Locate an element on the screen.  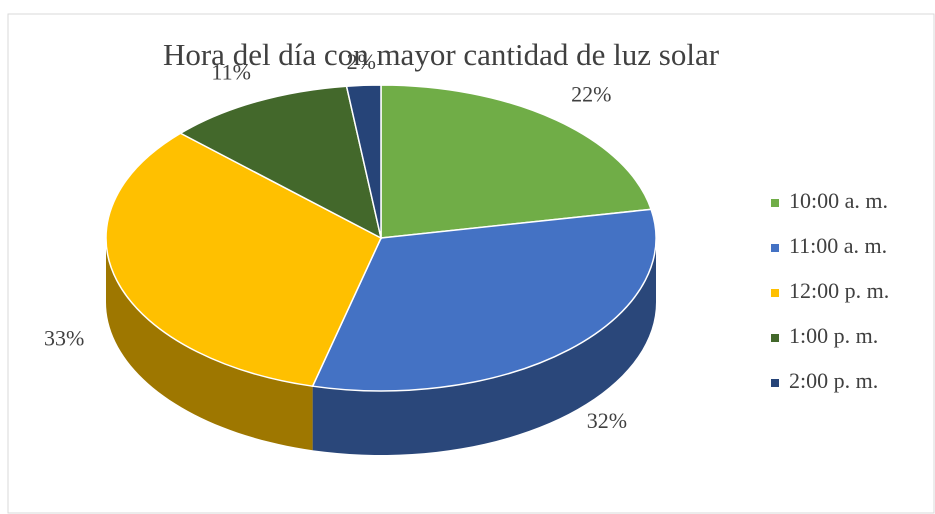
data-label: 11% is located at coordinates (231, 71).